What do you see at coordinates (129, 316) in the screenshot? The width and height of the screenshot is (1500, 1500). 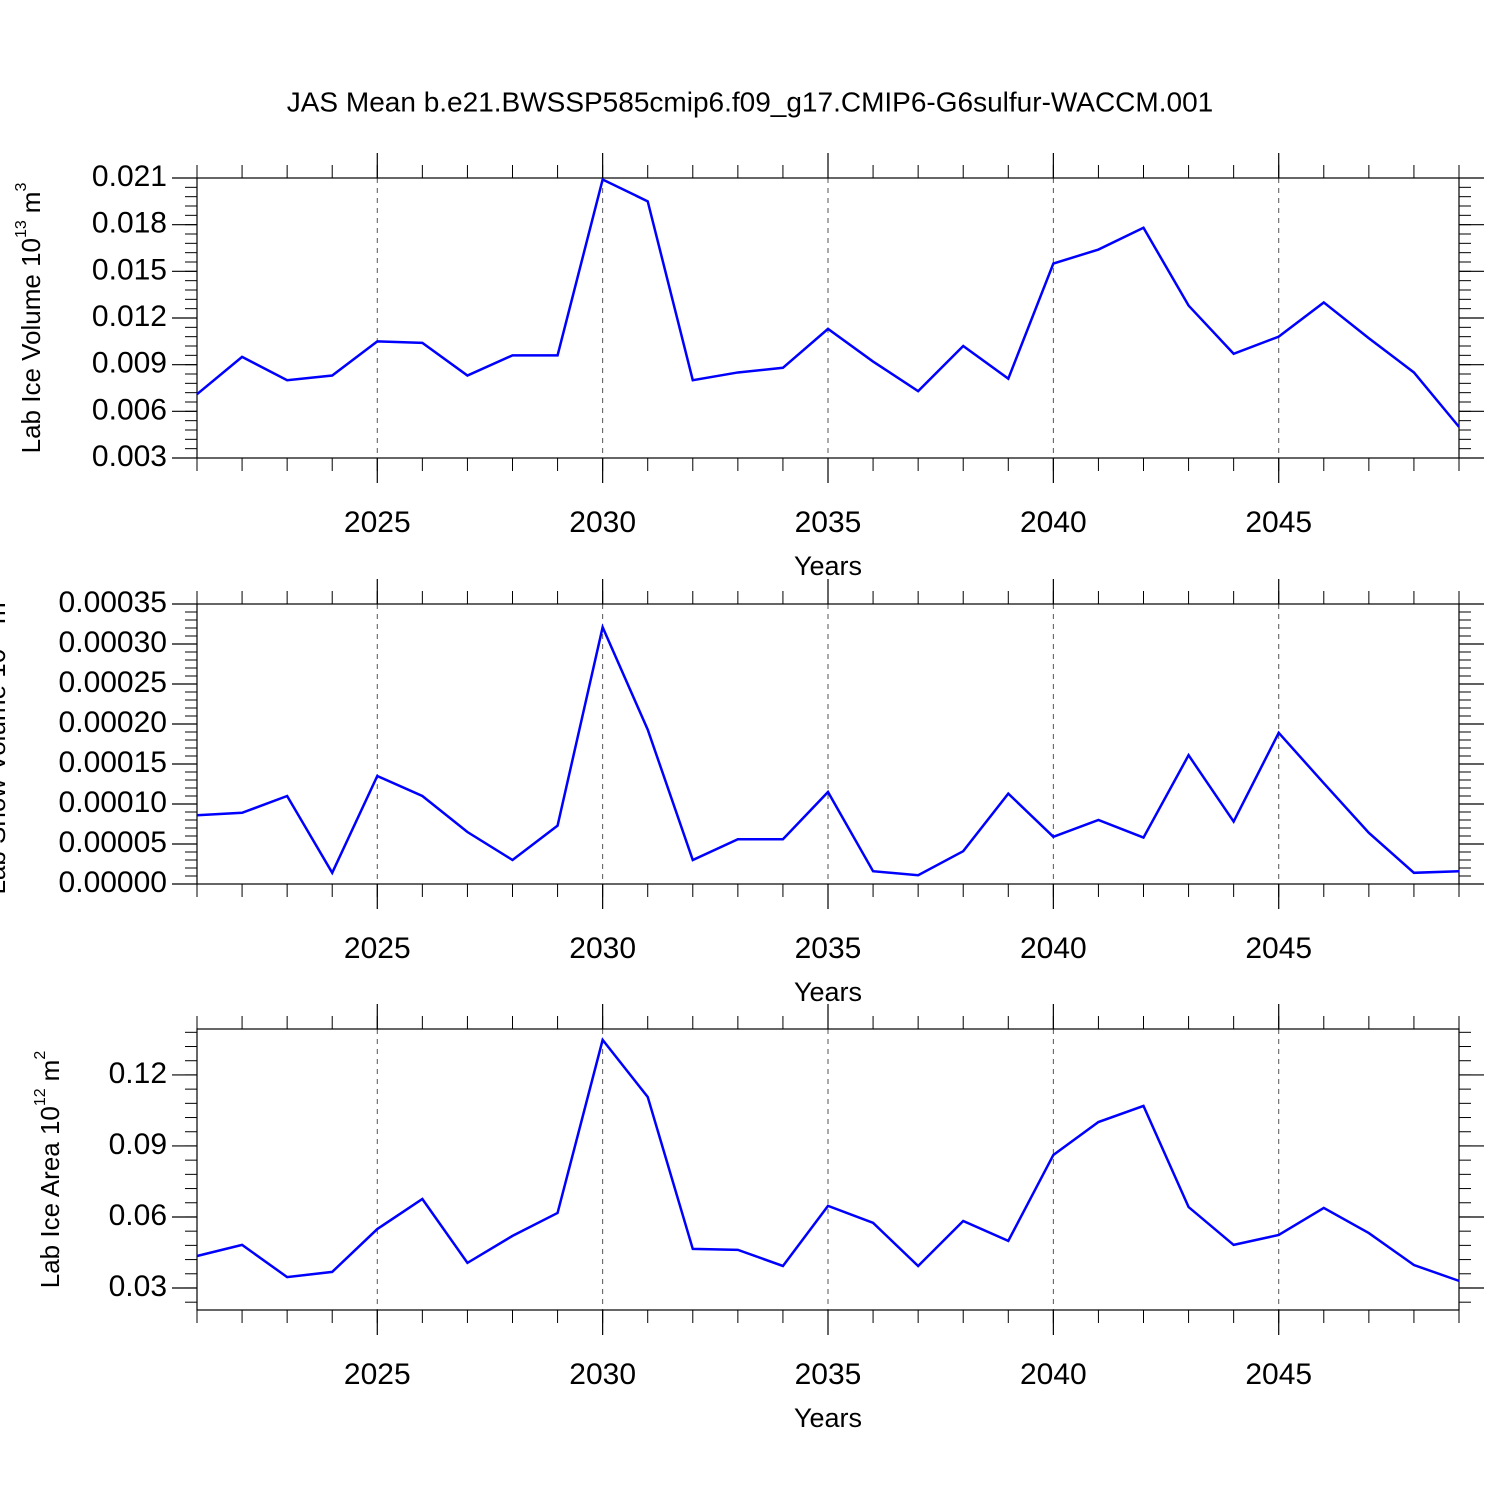 I see `y-tick-label: 0.012` at bounding box center [129, 316].